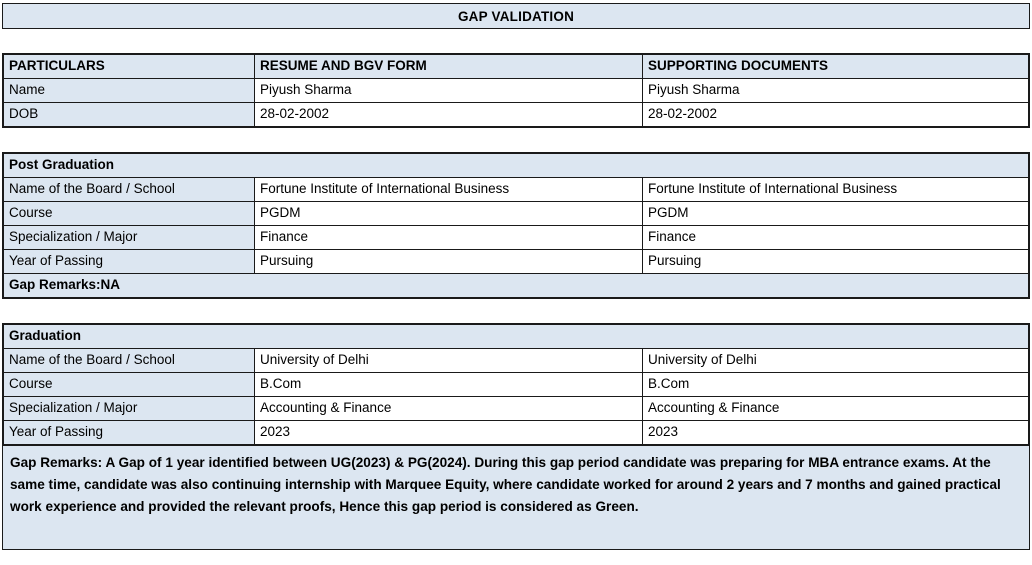 The width and height of the screenshot is (1032, 565). I want to click on table-row: Name Piyush Sharma Piyush Sharma, so click(516, 90).